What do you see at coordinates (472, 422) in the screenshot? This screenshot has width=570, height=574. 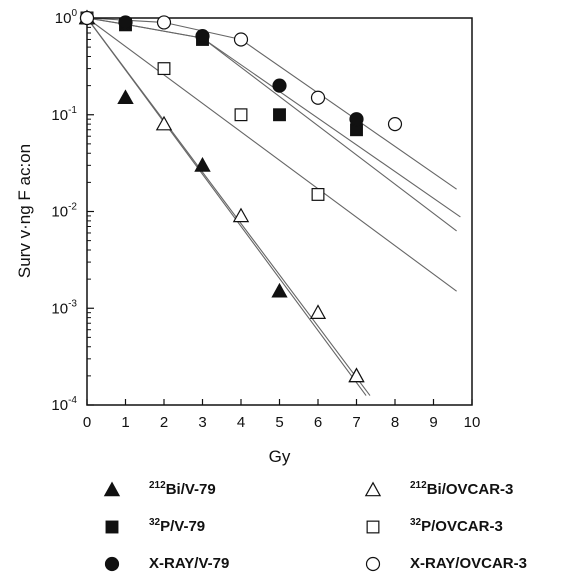 I see `x-tick-label: 10` at bounding box center [472, 422].